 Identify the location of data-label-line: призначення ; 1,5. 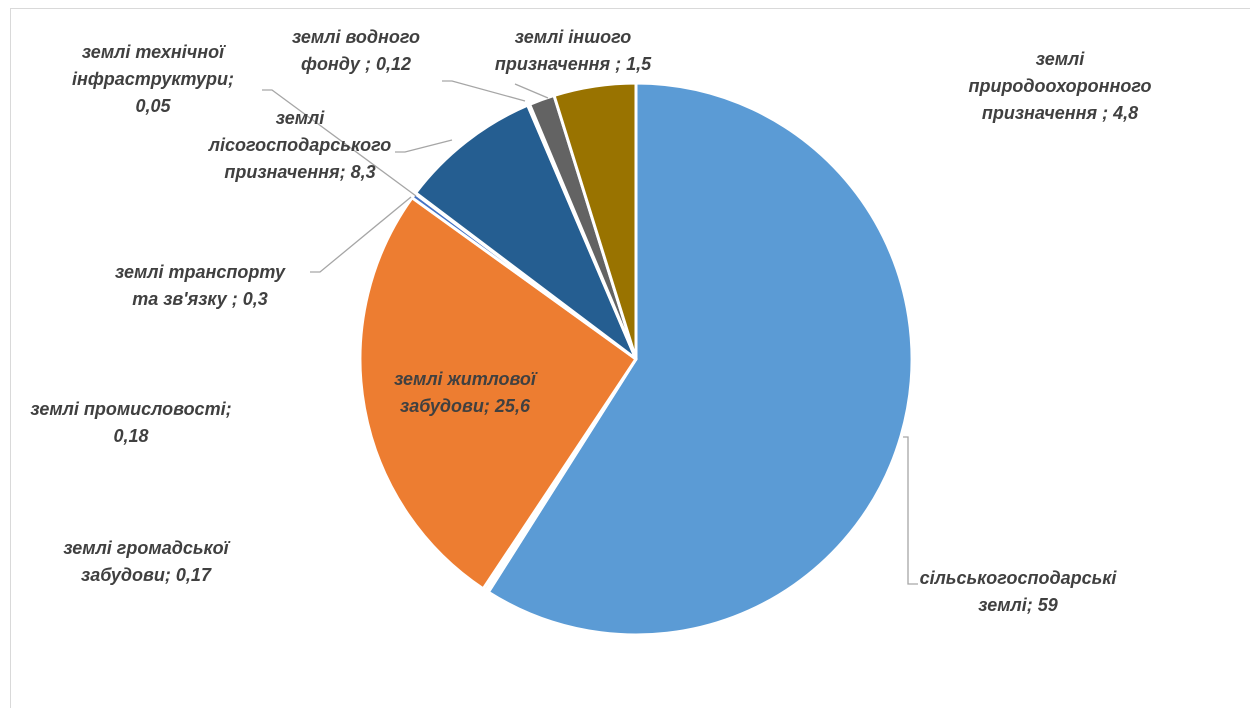
(573, 64).